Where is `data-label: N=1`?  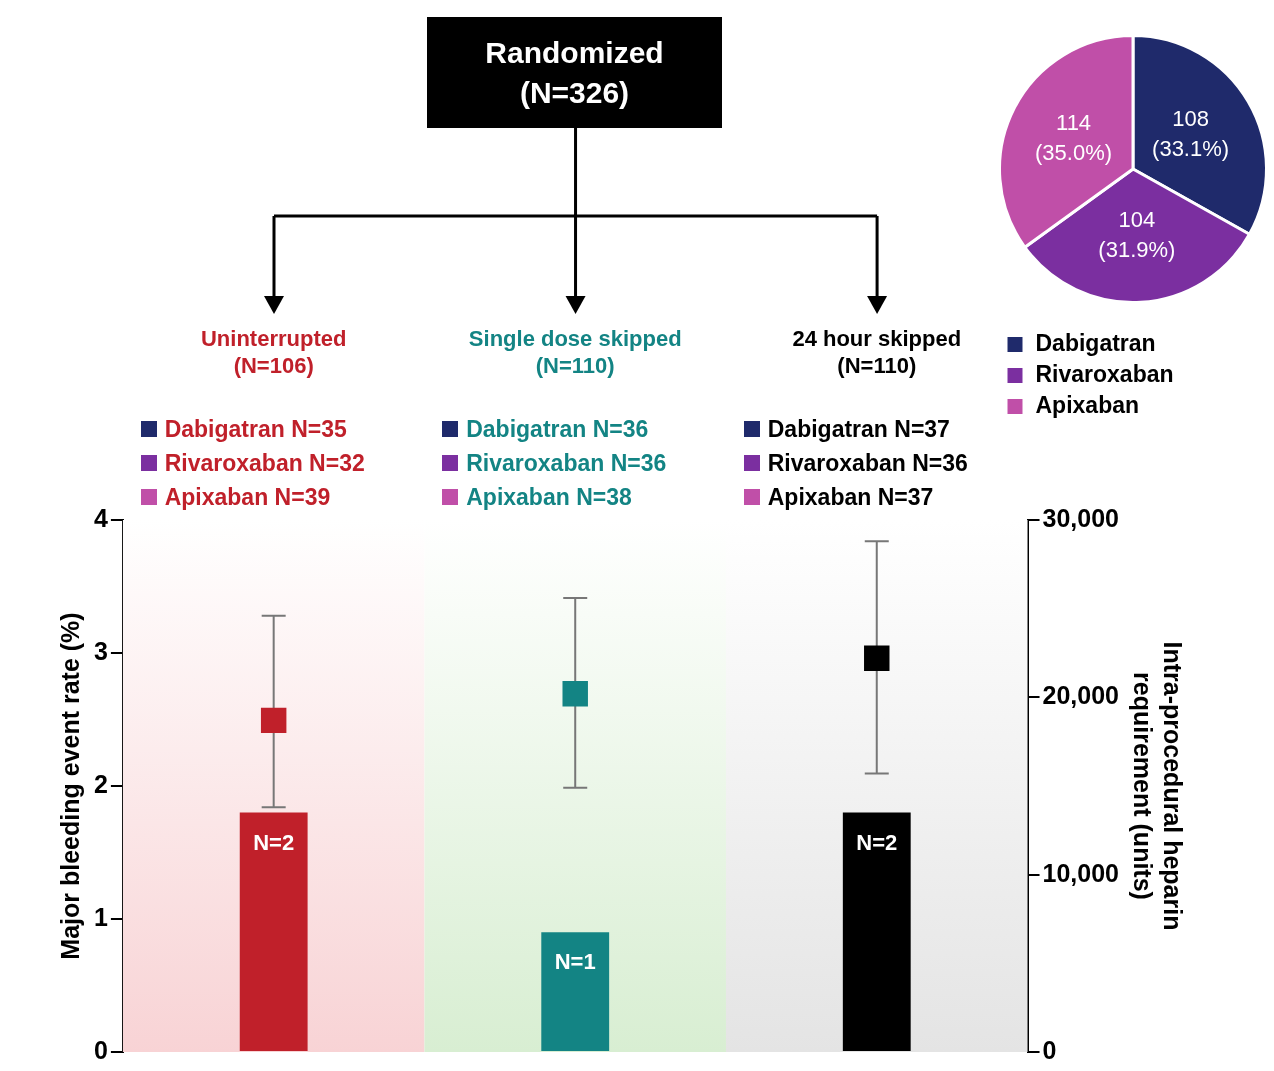
data-label: N=1 is located at coordinates (575, 962).